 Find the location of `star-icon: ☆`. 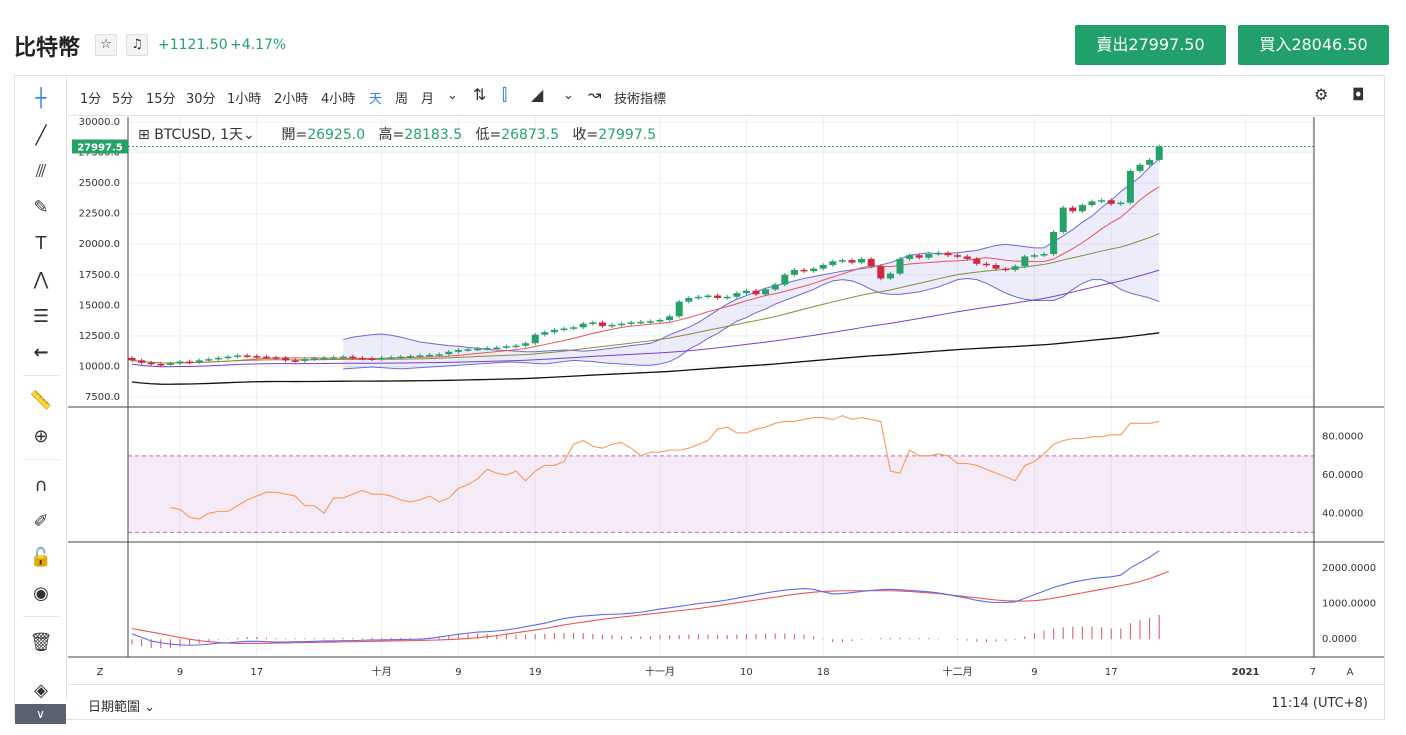

star-icon: ☆ is located at coordinates (106, 45).